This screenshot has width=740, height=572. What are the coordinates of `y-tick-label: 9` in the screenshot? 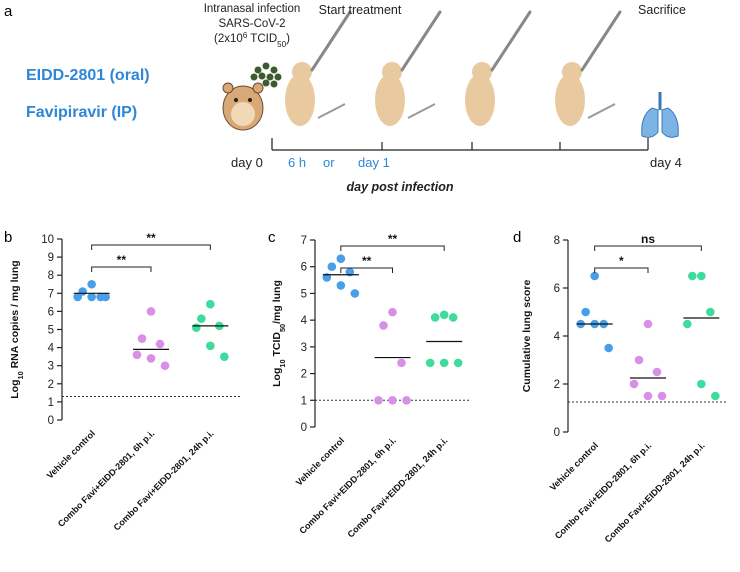 It's located at (51, 258).